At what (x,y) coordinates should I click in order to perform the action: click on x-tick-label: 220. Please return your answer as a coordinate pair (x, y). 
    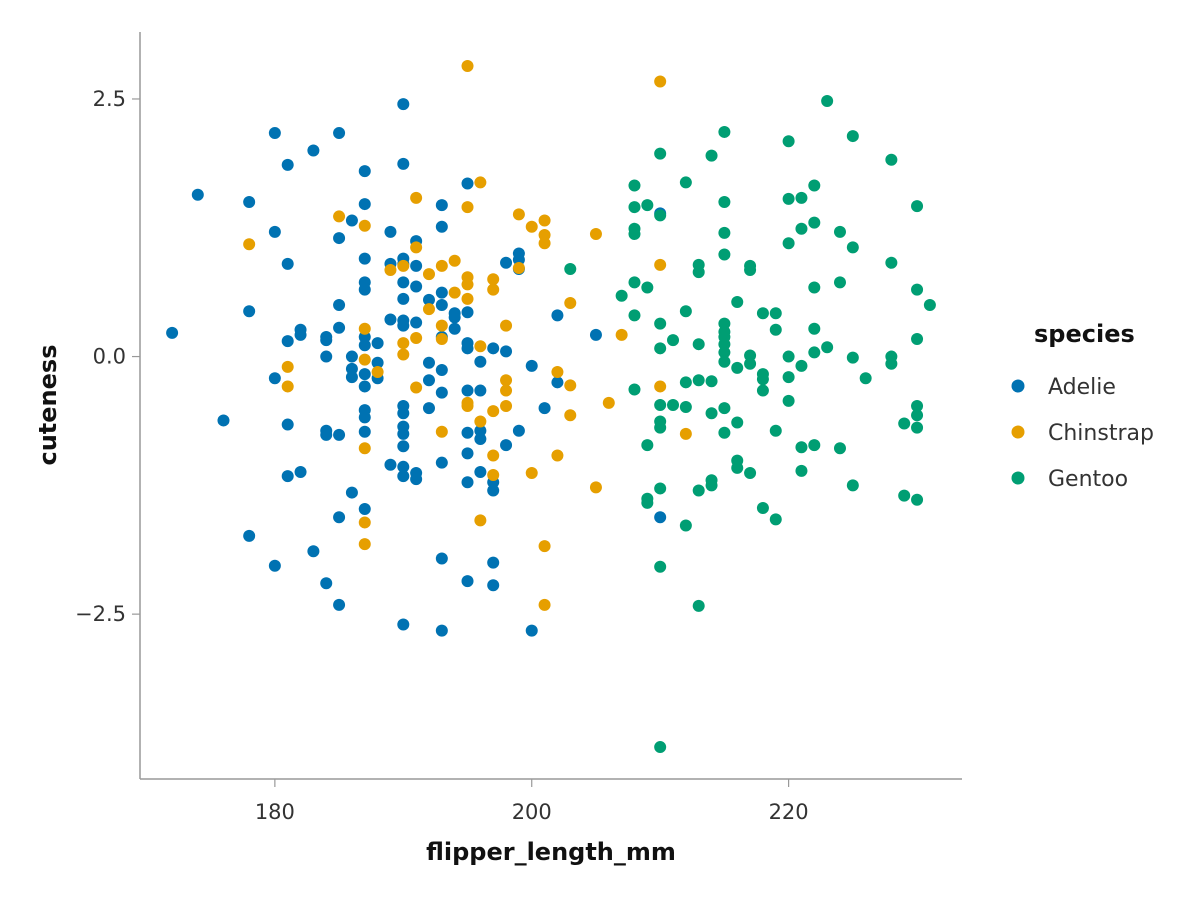
    Looking at the image, I should click on (789, 812).